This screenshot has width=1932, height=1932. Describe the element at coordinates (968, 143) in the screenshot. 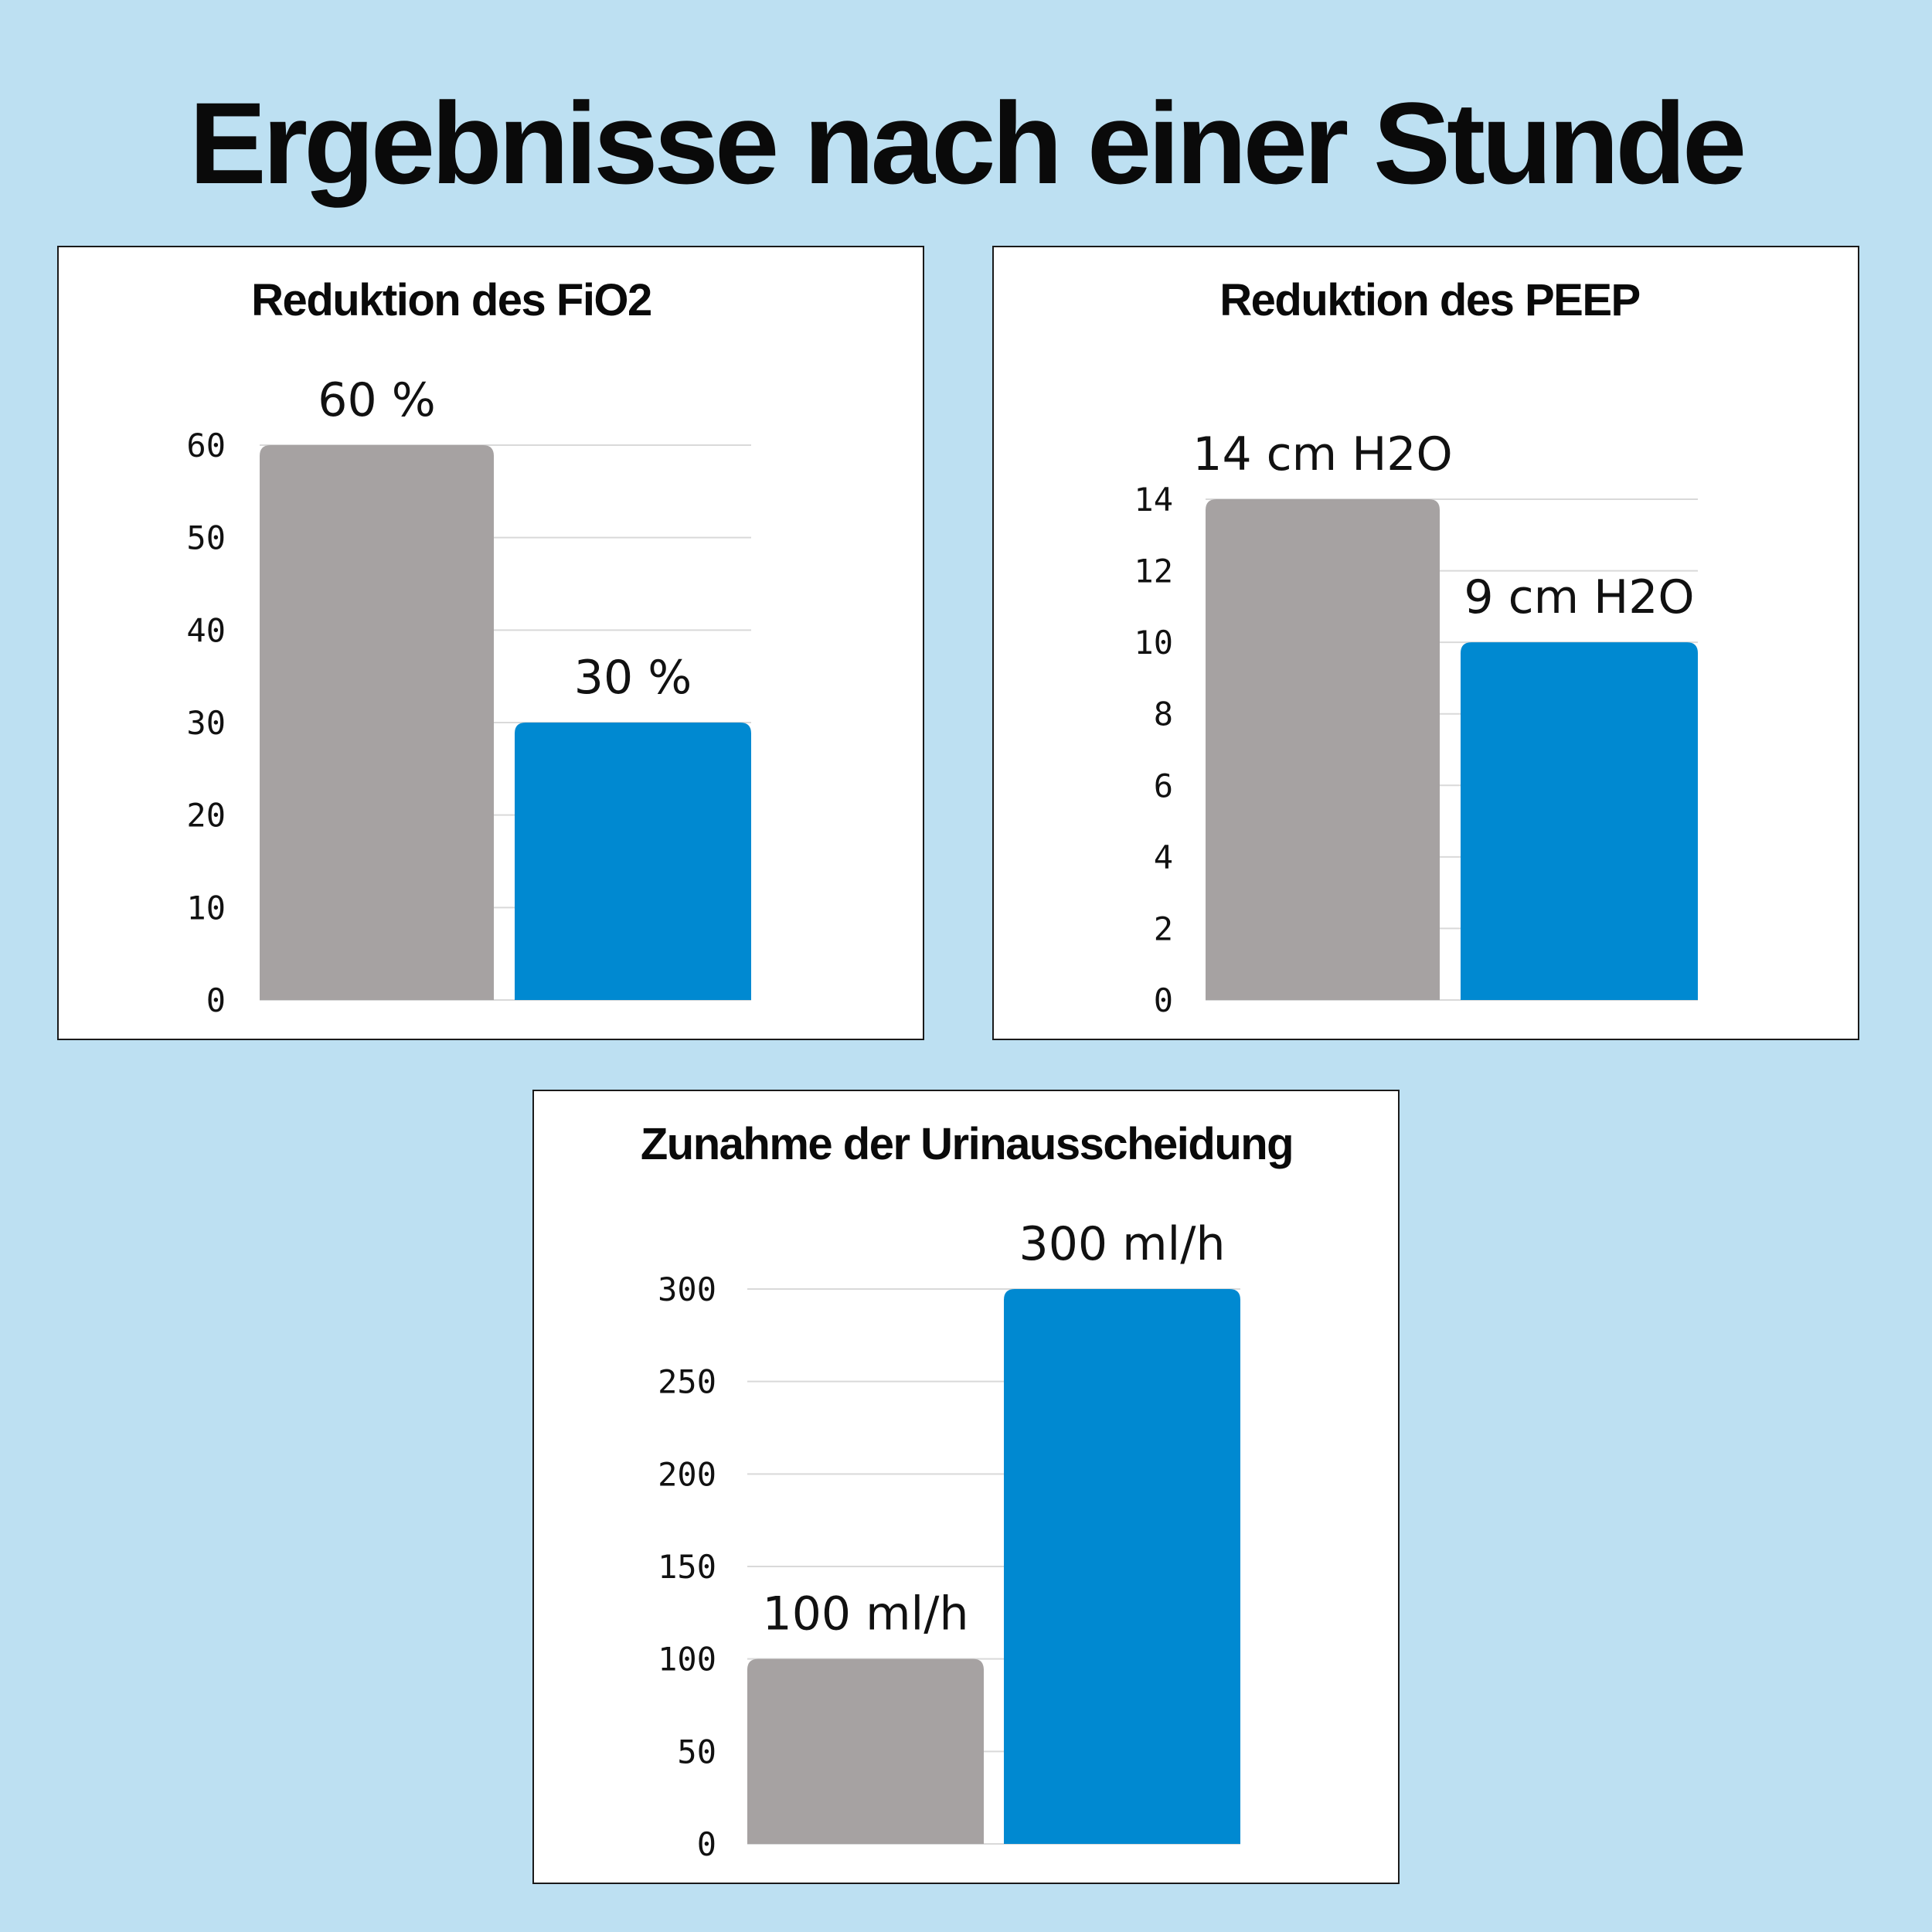

I see `page-title: Ergebnisse nach einer Stunde` at that location.